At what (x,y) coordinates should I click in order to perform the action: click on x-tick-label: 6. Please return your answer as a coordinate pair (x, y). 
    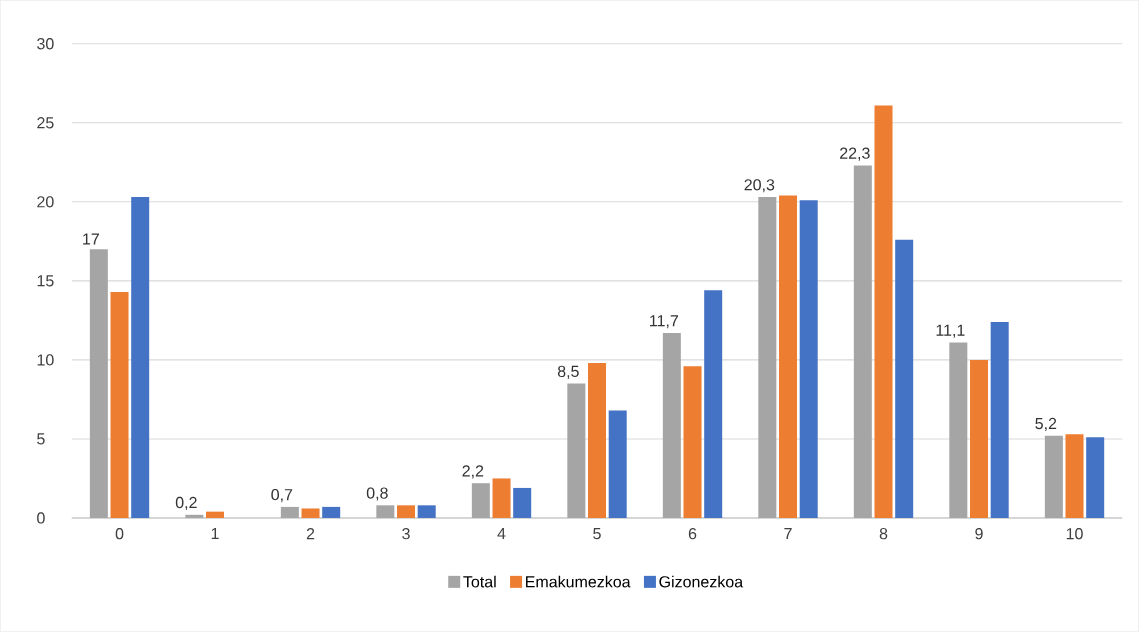
    Looking at the image, I should click on (692, 534).